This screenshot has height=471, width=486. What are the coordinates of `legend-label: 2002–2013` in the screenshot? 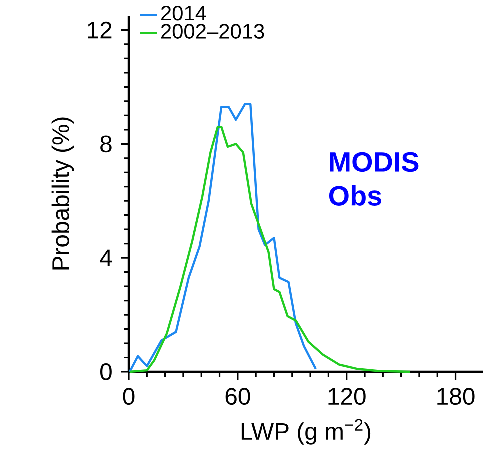 It's located at (213, 31).